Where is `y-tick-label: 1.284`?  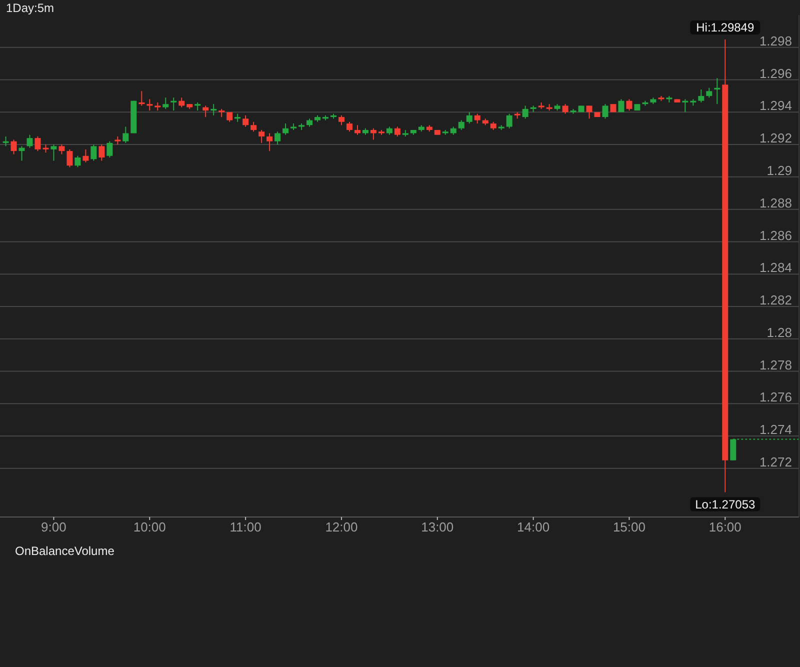
y-tick-label: 1.284 is located at coordinates (775, 268).